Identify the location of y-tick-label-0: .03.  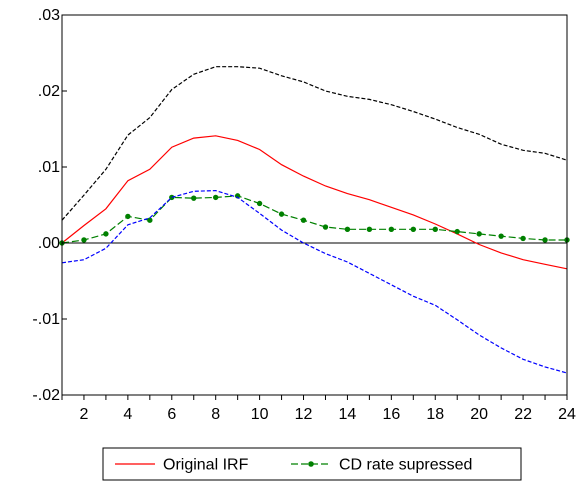
(49, 15).